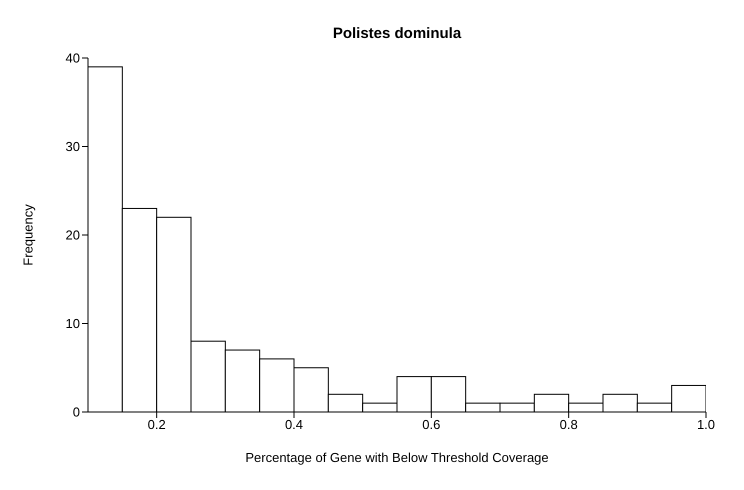 The image size is (744, 490). I want to click on x-tick-label: 0.8, so click(569, 424).